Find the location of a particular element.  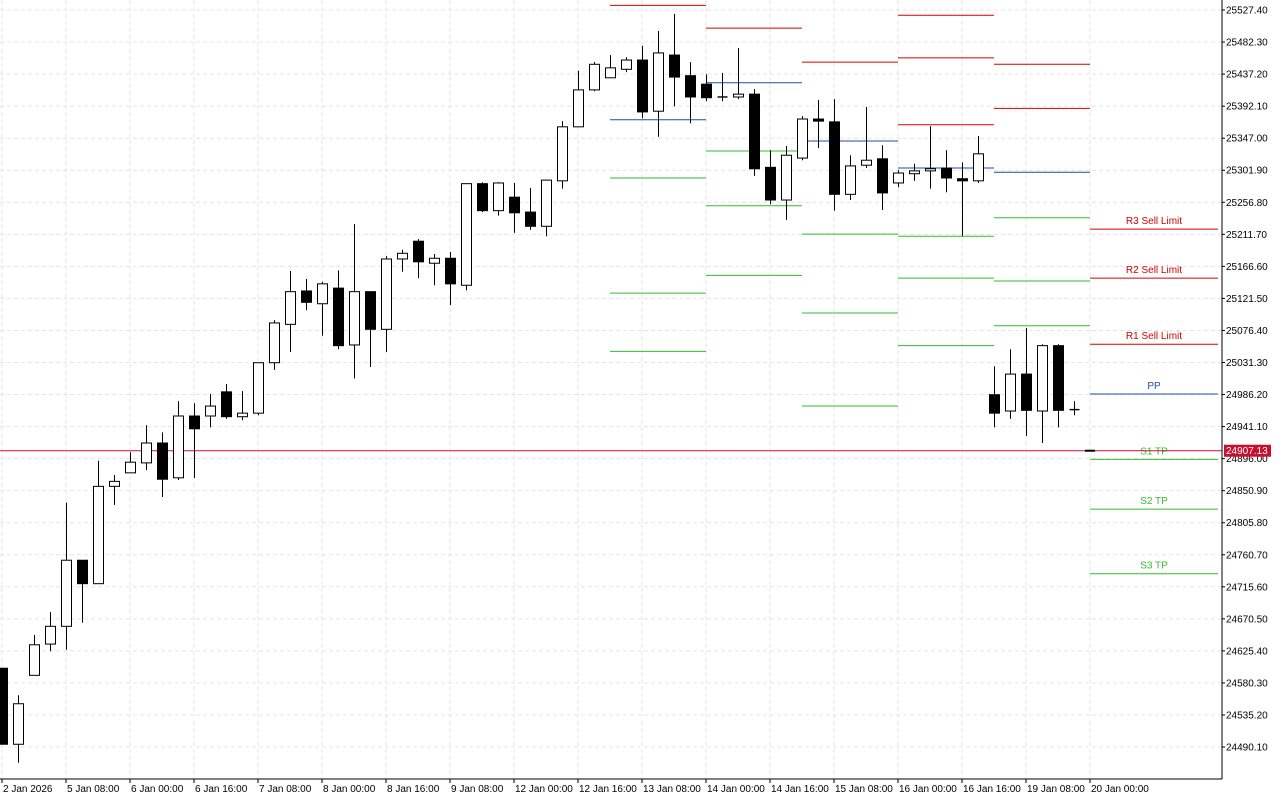

x-tick-label: 12 Jan 16:00 is located at coordinates (608, 789).